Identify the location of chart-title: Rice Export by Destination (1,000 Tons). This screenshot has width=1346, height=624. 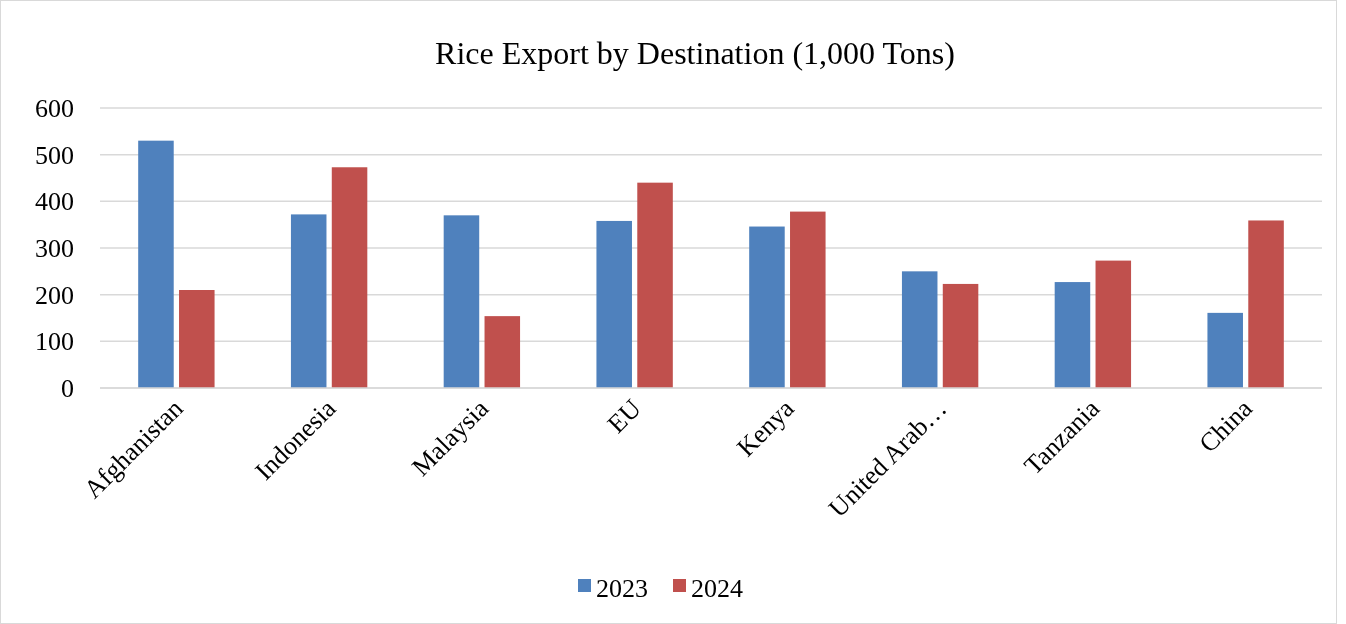
(695, 53).